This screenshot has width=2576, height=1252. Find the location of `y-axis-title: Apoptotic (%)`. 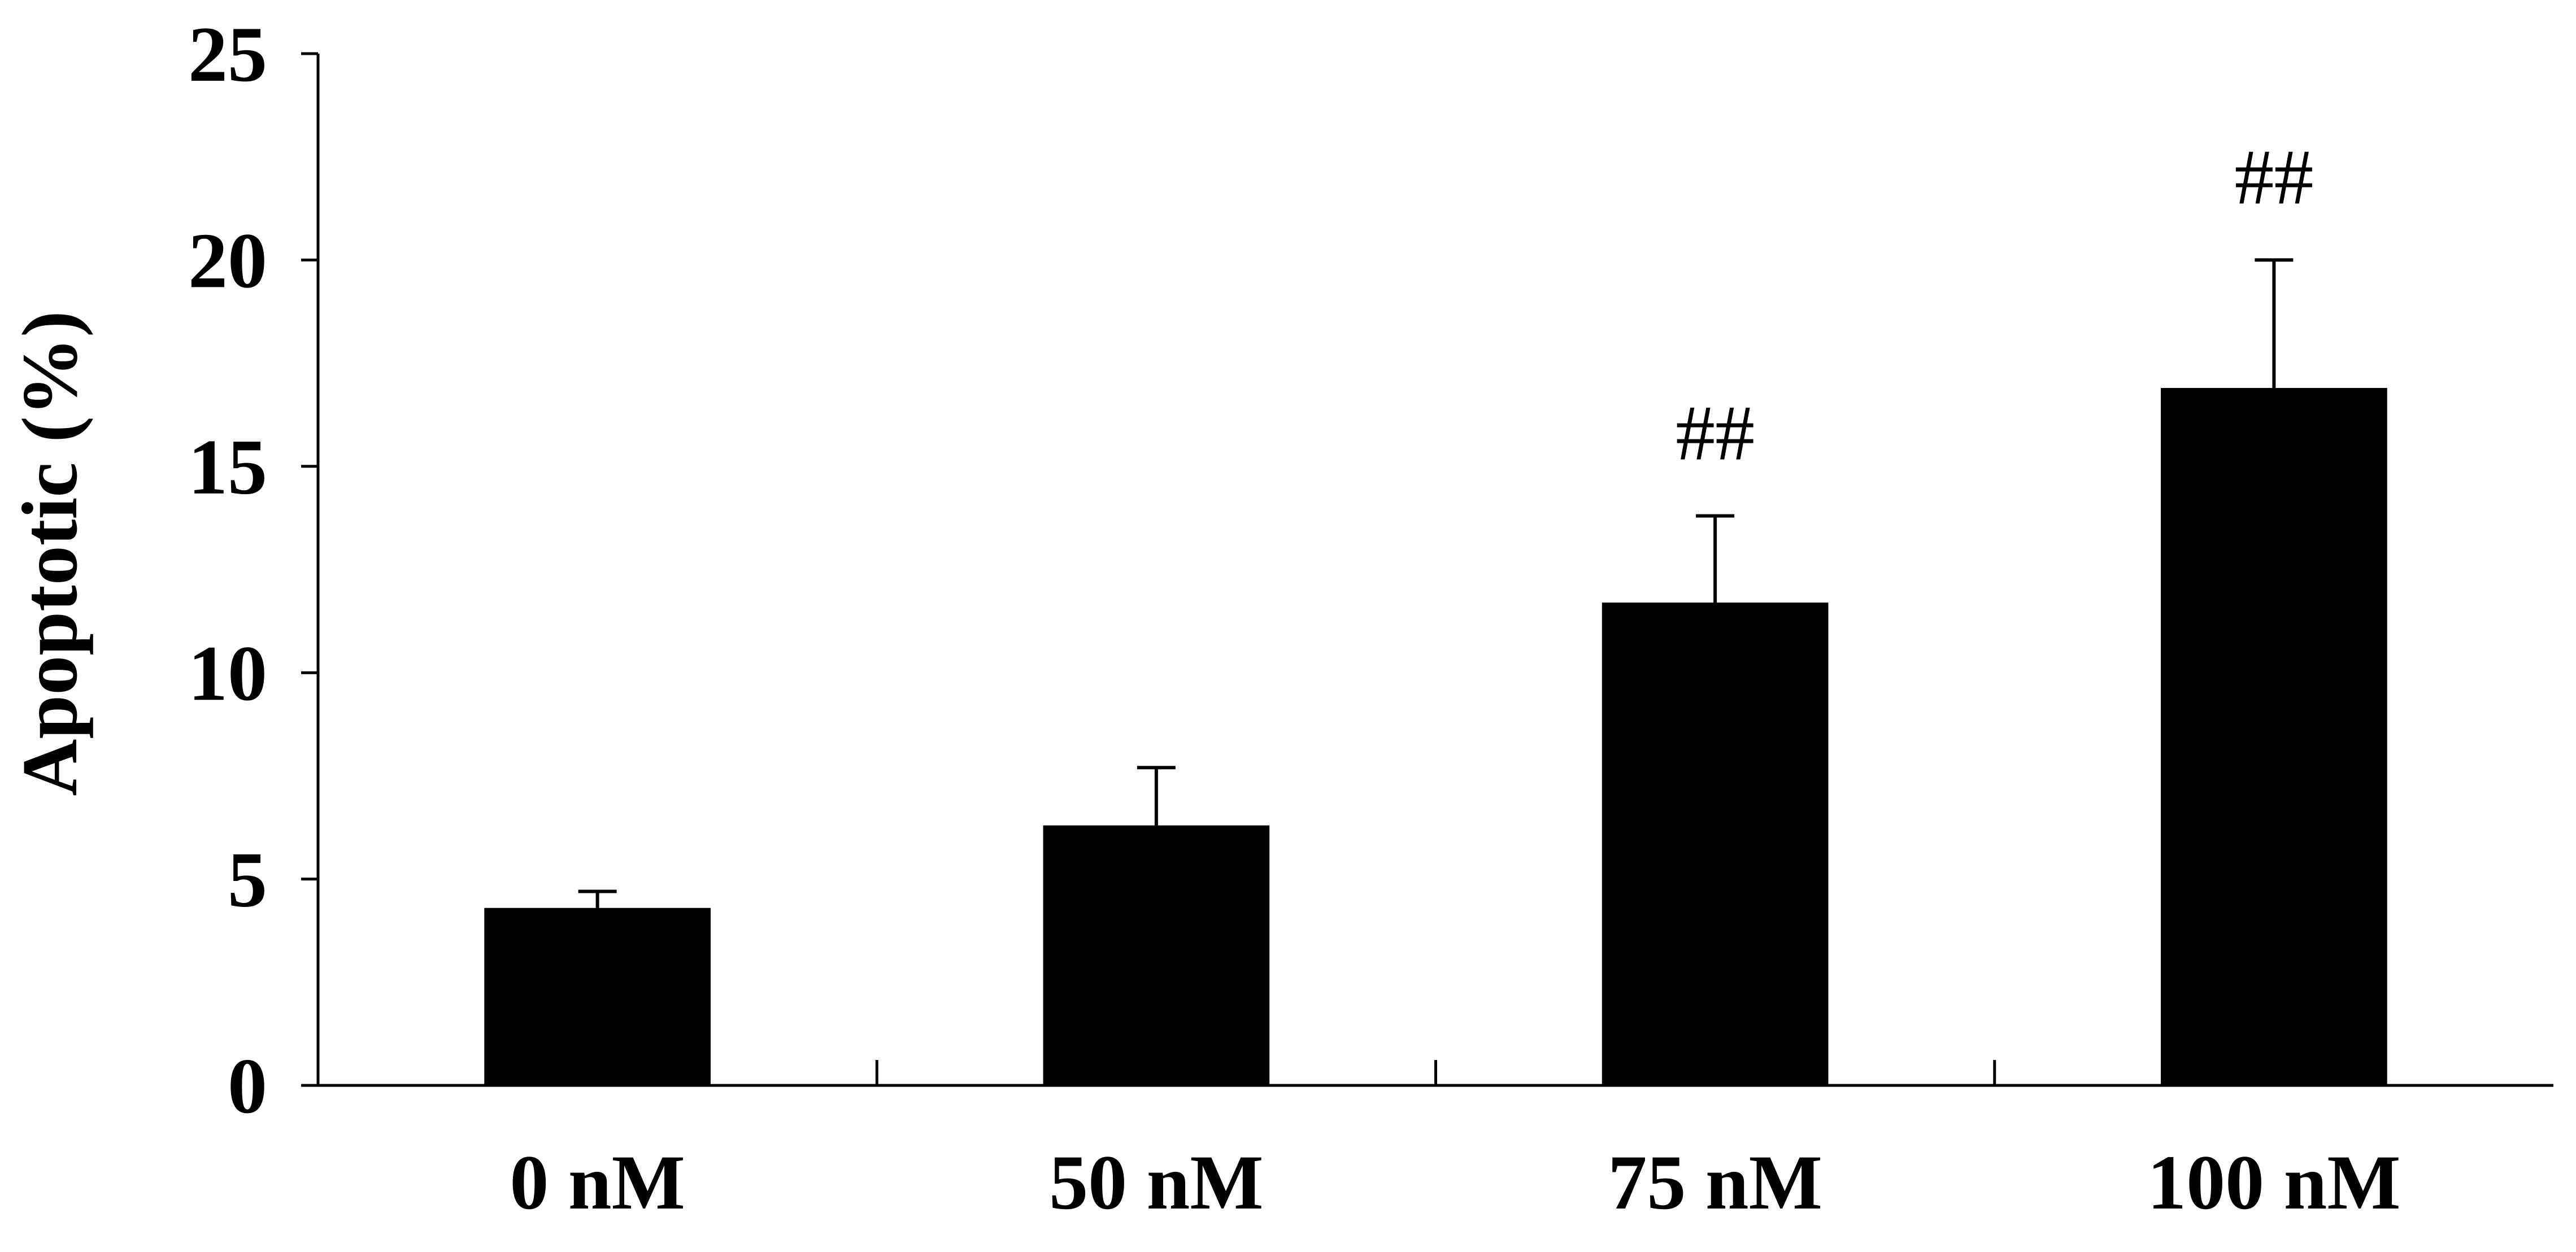

y-axis-title: Apoptotic (%) is located at coordinates (50, 553).